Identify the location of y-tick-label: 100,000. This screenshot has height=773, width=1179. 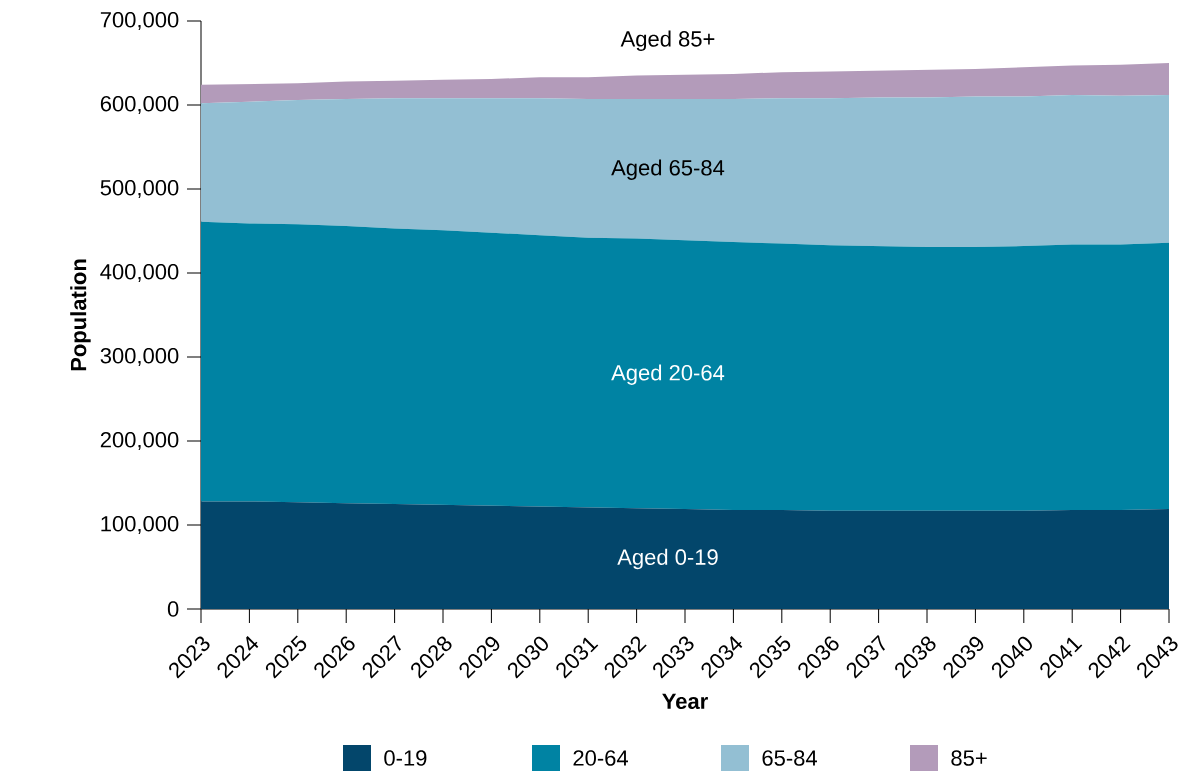
(140, 525).